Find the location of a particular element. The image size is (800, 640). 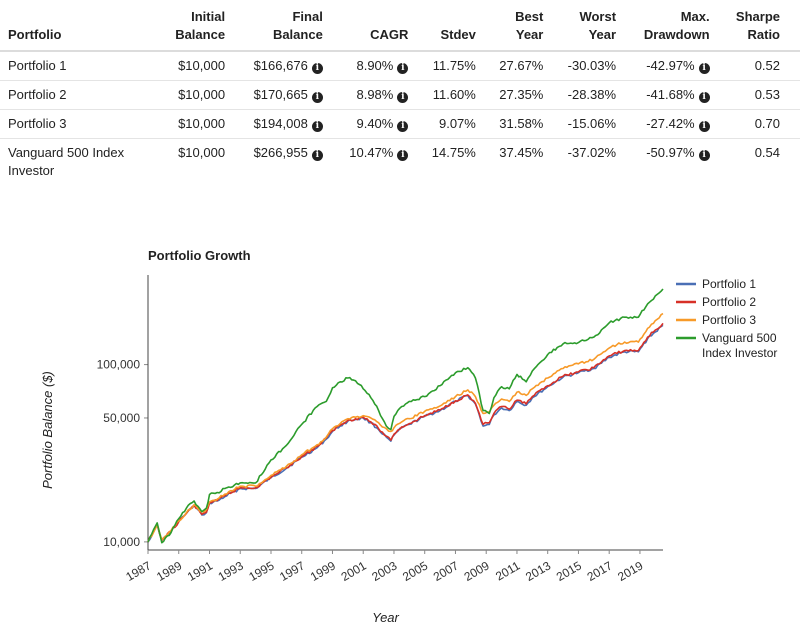

x-tick-label: 2001 is located at coordinates (354, 571).